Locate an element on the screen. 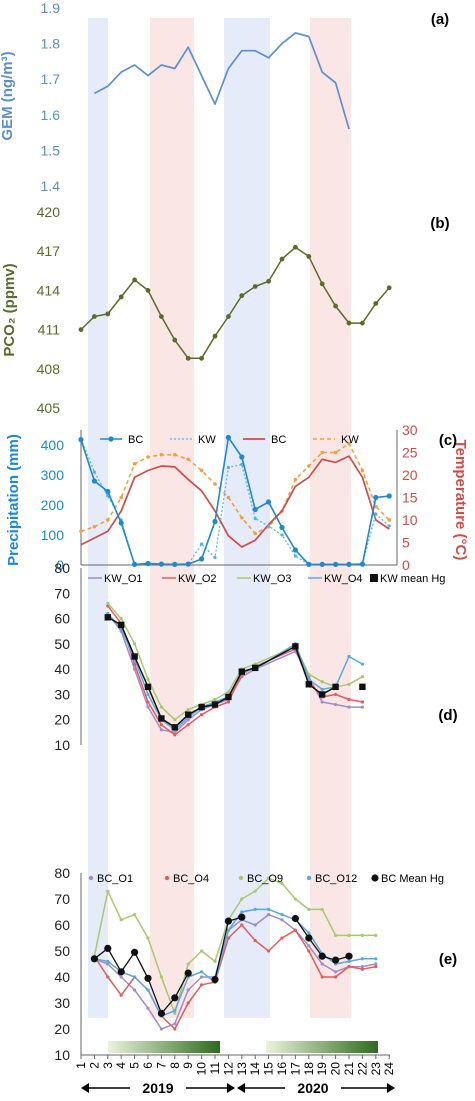  legend-kw-precip-label: KW is located at coordinates (207, 440).